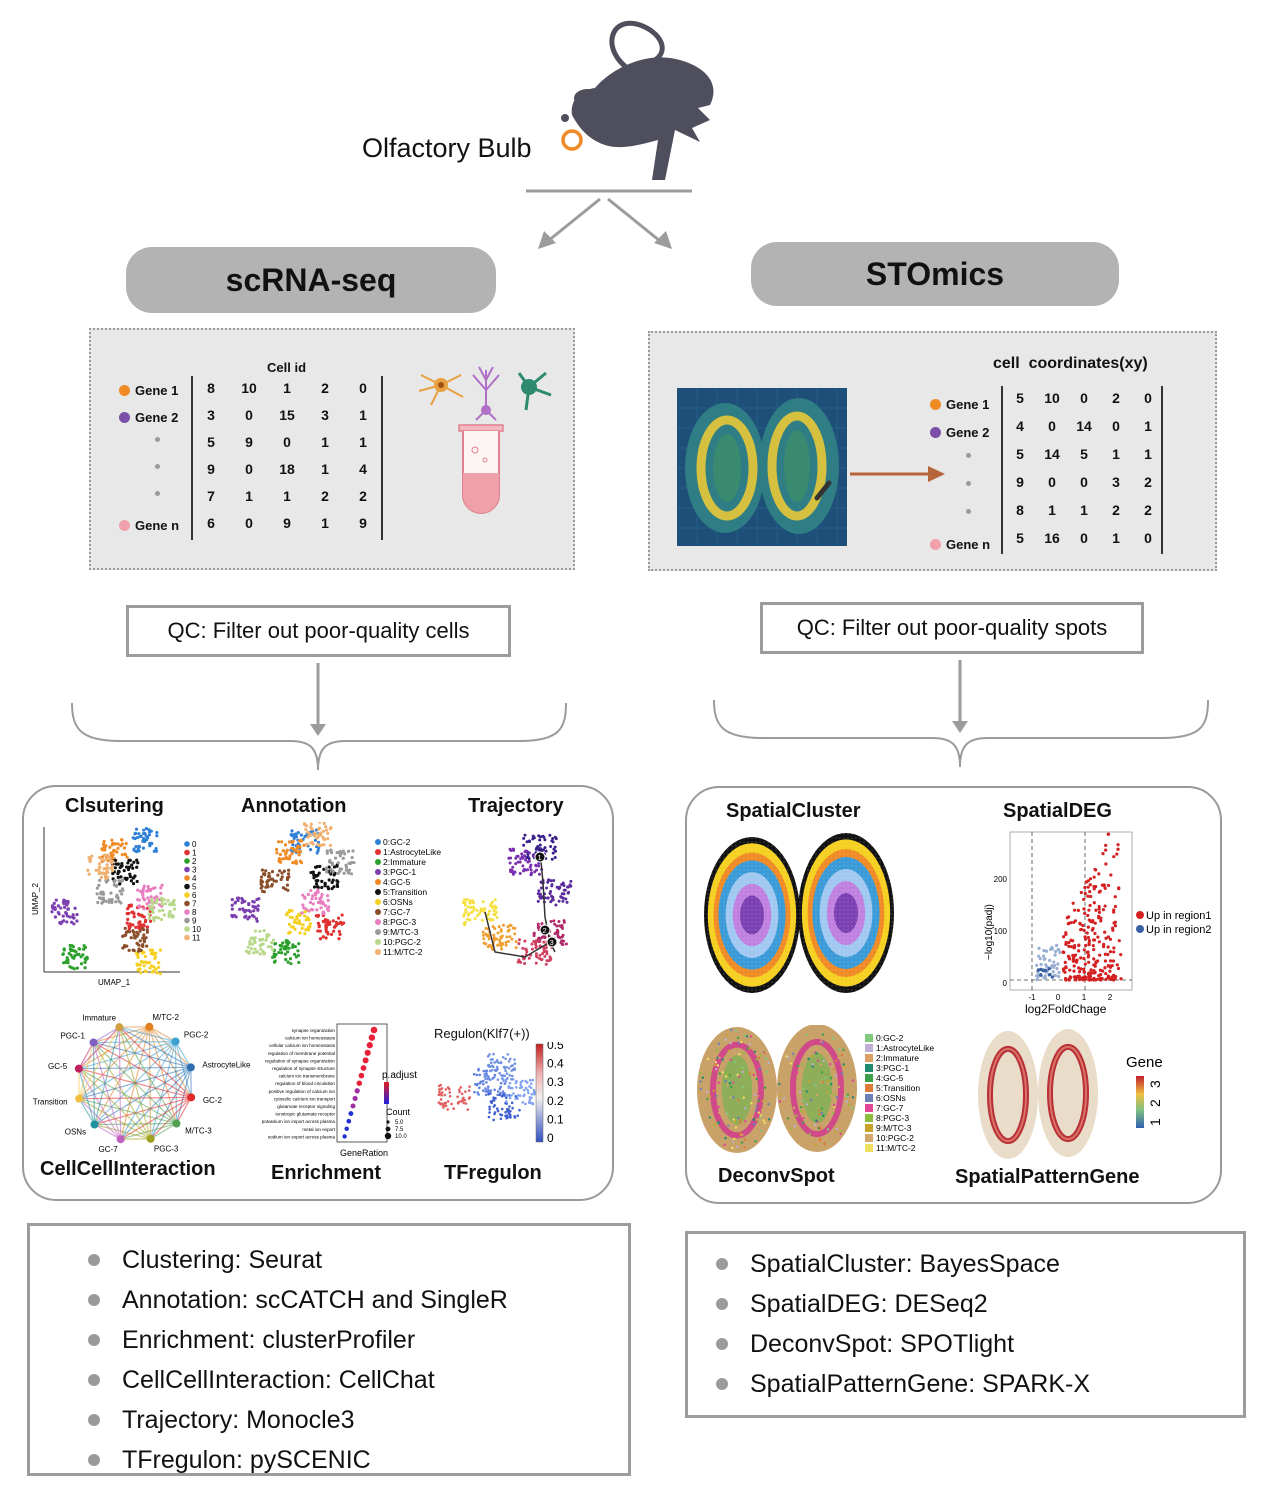 This screenshot has width=1268, height=1492. Describe the element at coordinates (891, 1098) in the screenshot. I see `deconv-legend-label: 6:OSNs` at that location.